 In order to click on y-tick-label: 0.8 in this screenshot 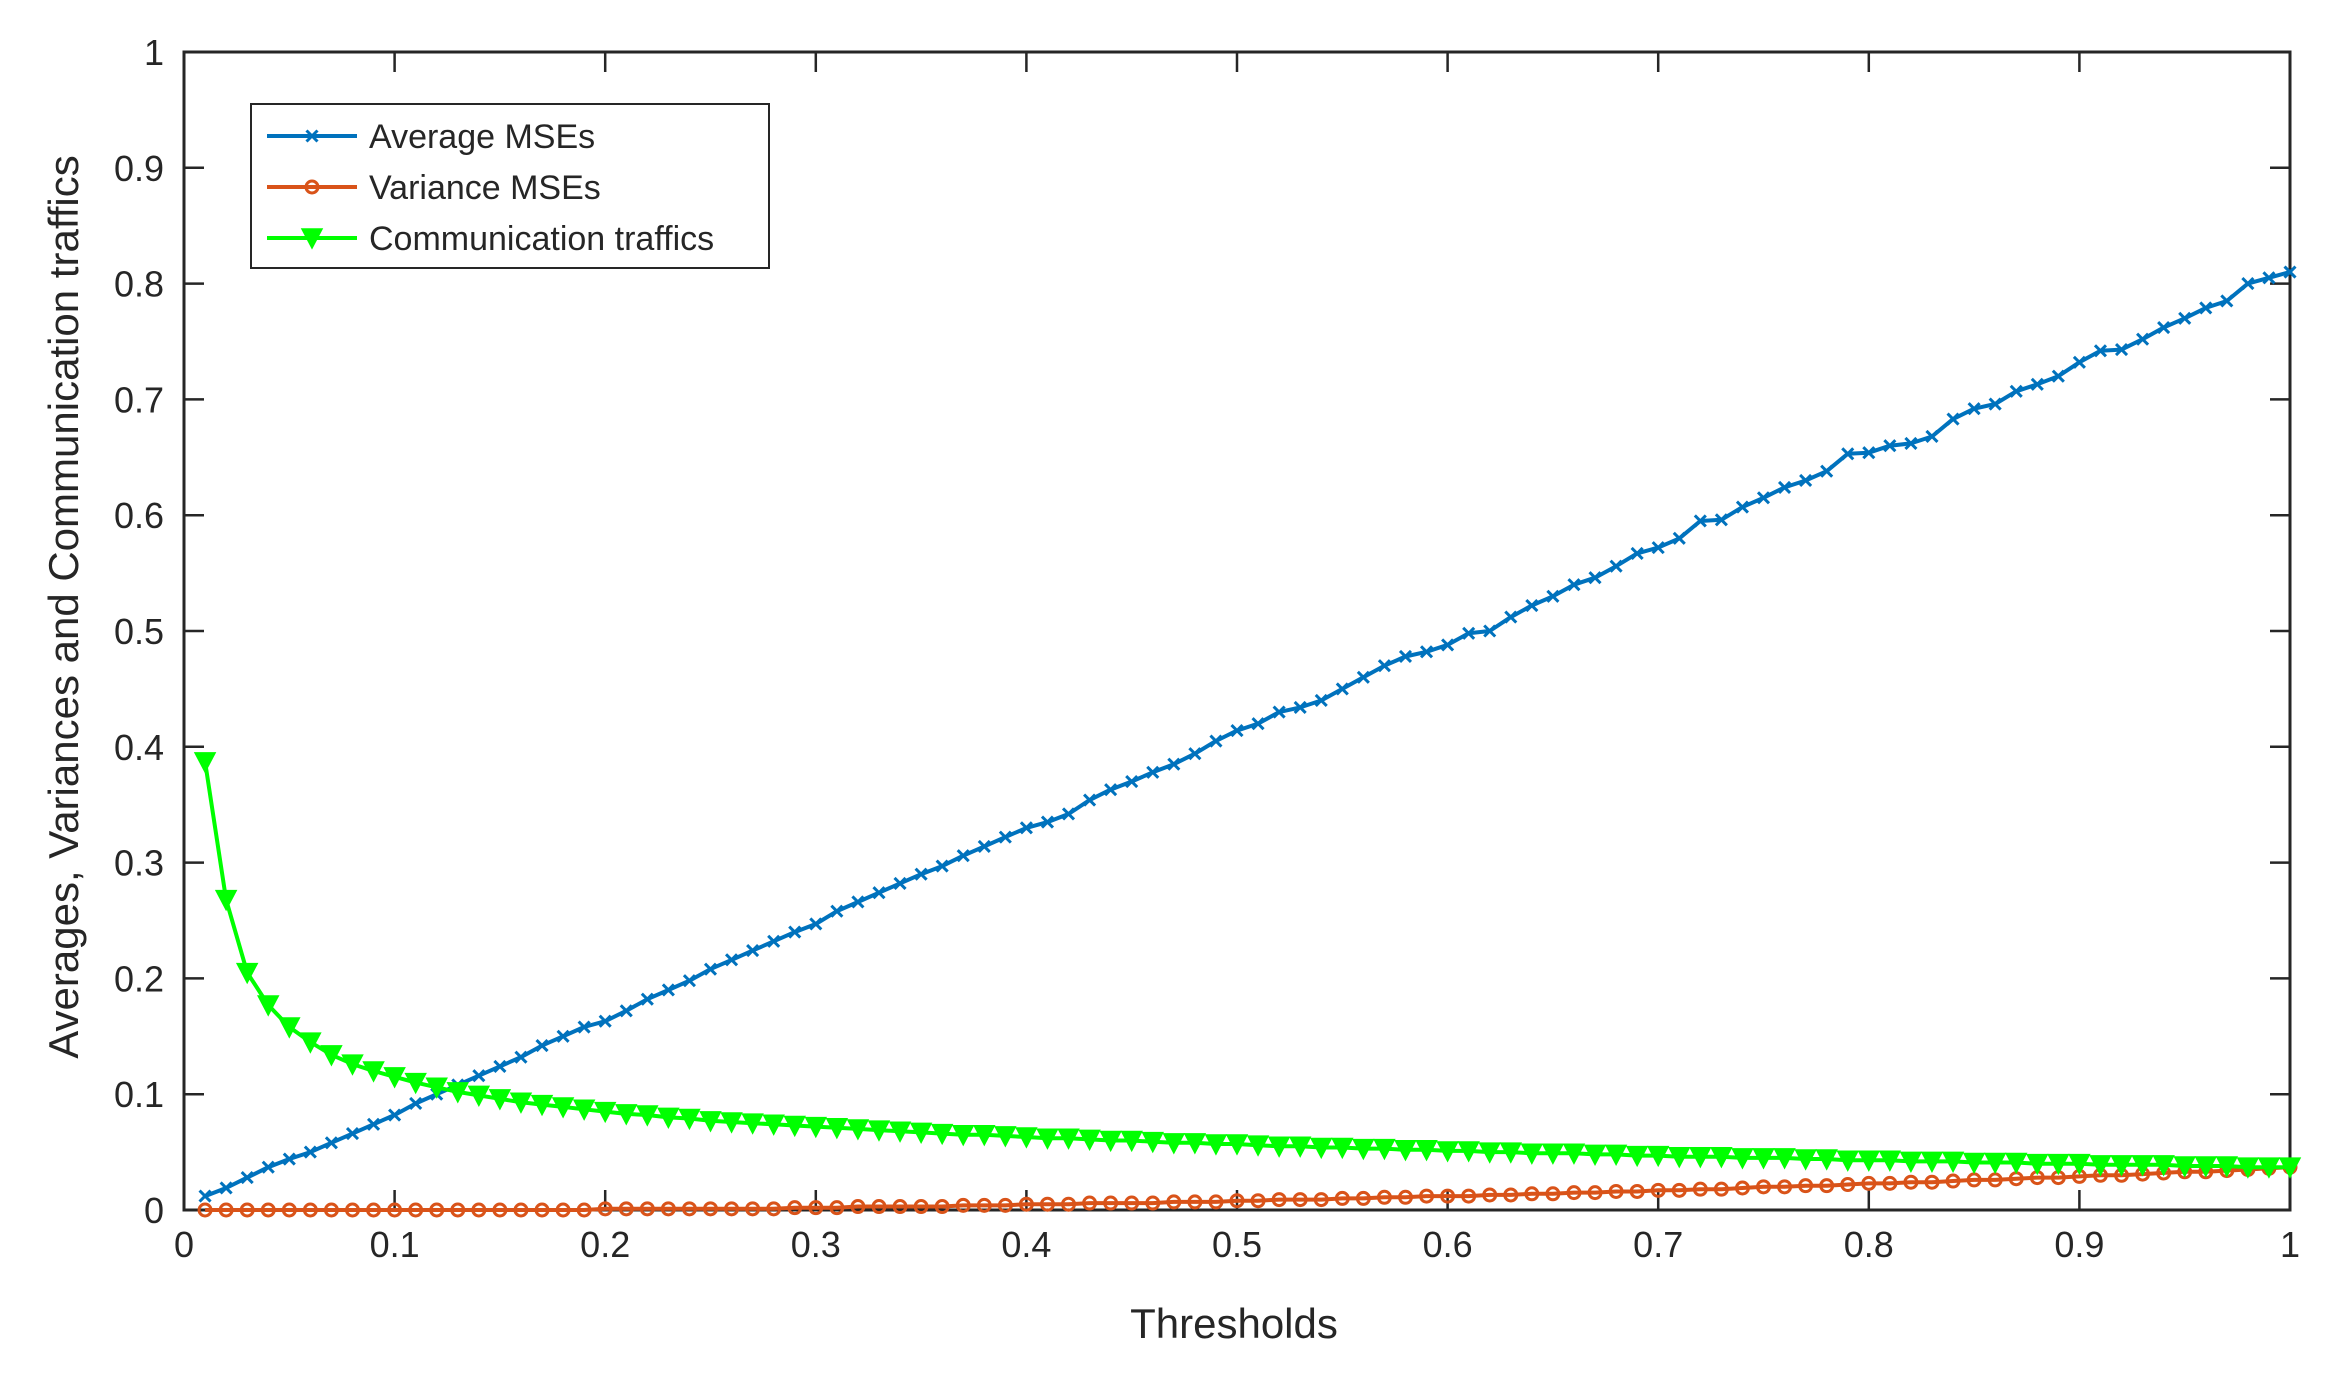, I will do `click(139, 284)`.